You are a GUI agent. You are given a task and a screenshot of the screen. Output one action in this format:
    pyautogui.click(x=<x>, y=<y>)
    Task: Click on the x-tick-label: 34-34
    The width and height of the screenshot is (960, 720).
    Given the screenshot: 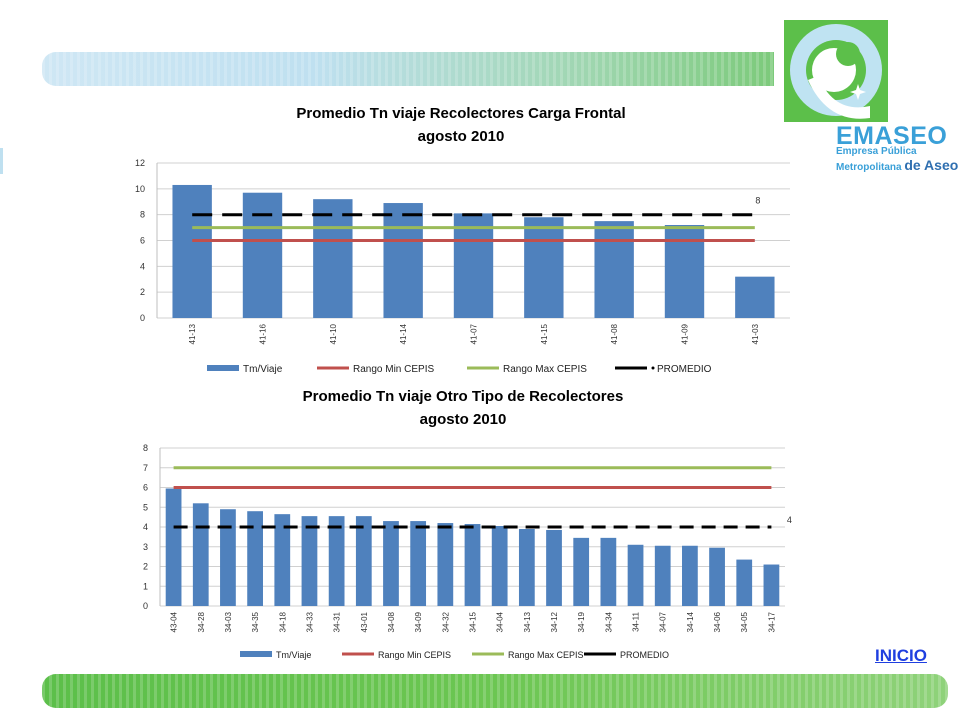 What is the action you would take?
    pyautogui.click(x=608, y=621)
    